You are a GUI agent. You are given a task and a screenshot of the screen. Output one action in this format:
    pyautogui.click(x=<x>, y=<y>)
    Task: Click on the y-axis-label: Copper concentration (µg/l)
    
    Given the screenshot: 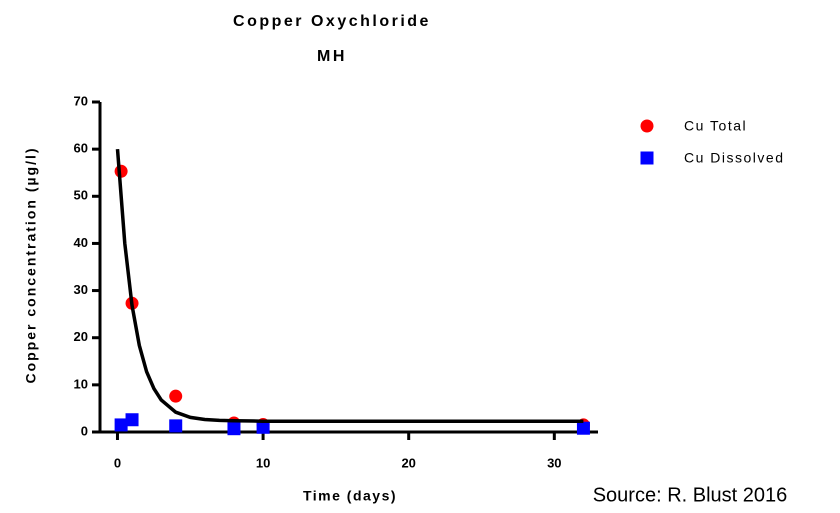 What is the action you would take?
    pyautogui.click(x=31, y=264)
    